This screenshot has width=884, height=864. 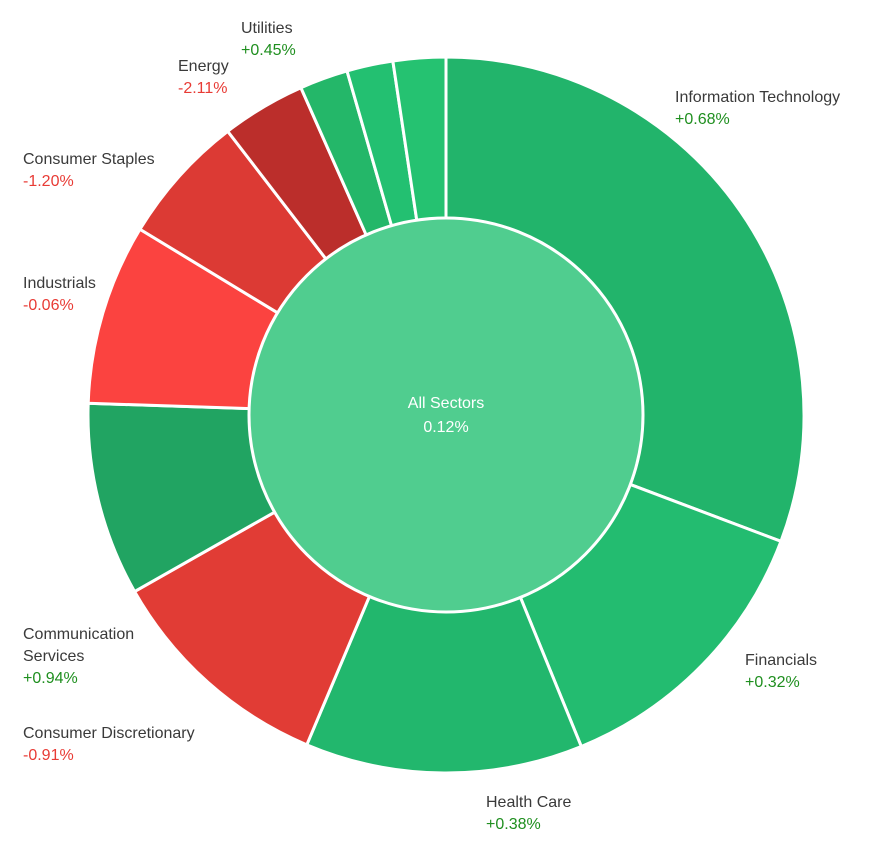 I want to click on label-consumer-discretionary-name: Consumer Discretionary, so click(x=109, y=733).